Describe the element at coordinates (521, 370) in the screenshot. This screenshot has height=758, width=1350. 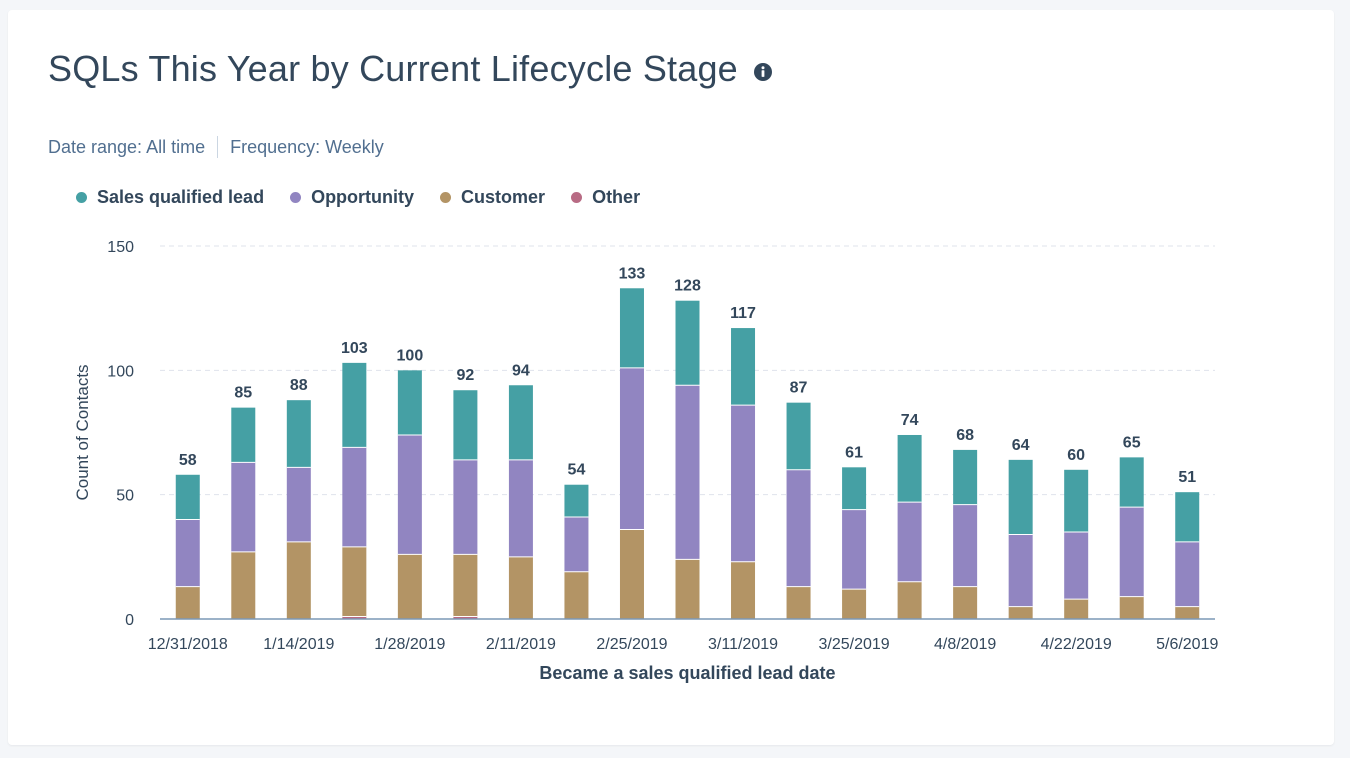
I see `bar-total-label: 94` at that location.